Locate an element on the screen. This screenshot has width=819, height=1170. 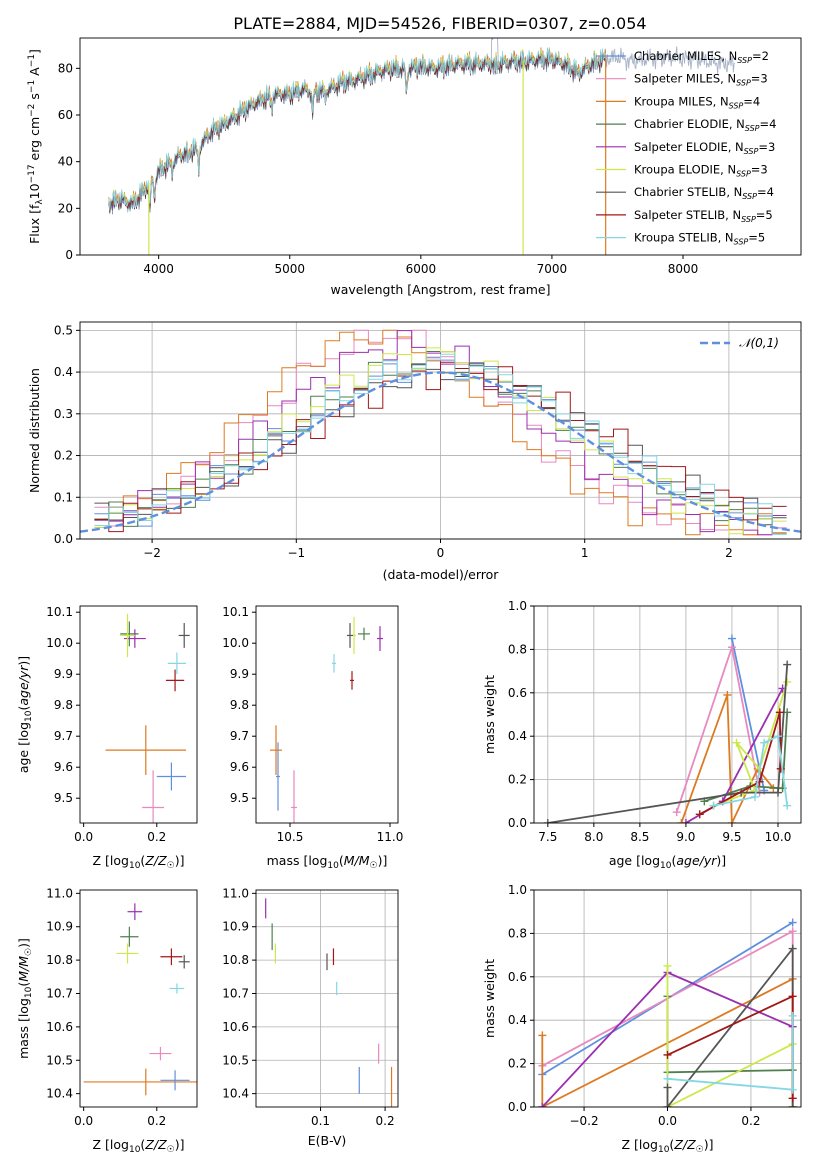
y-axis-label: Normed distribution is located at coordinates (34, 430).